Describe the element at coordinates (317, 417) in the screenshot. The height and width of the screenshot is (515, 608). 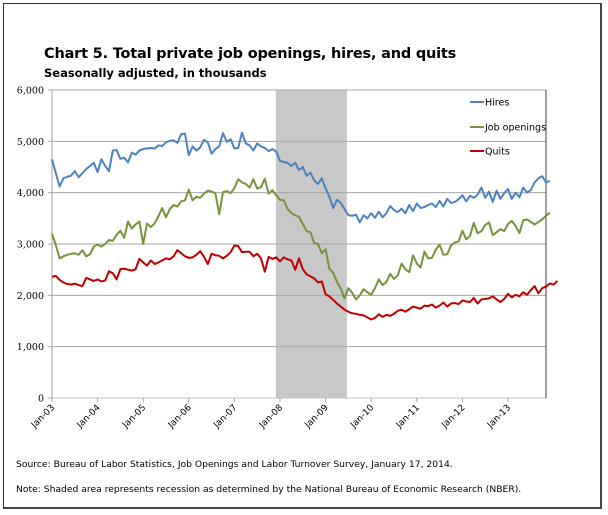
I see `x-tick-label: Jan-09` at that location.